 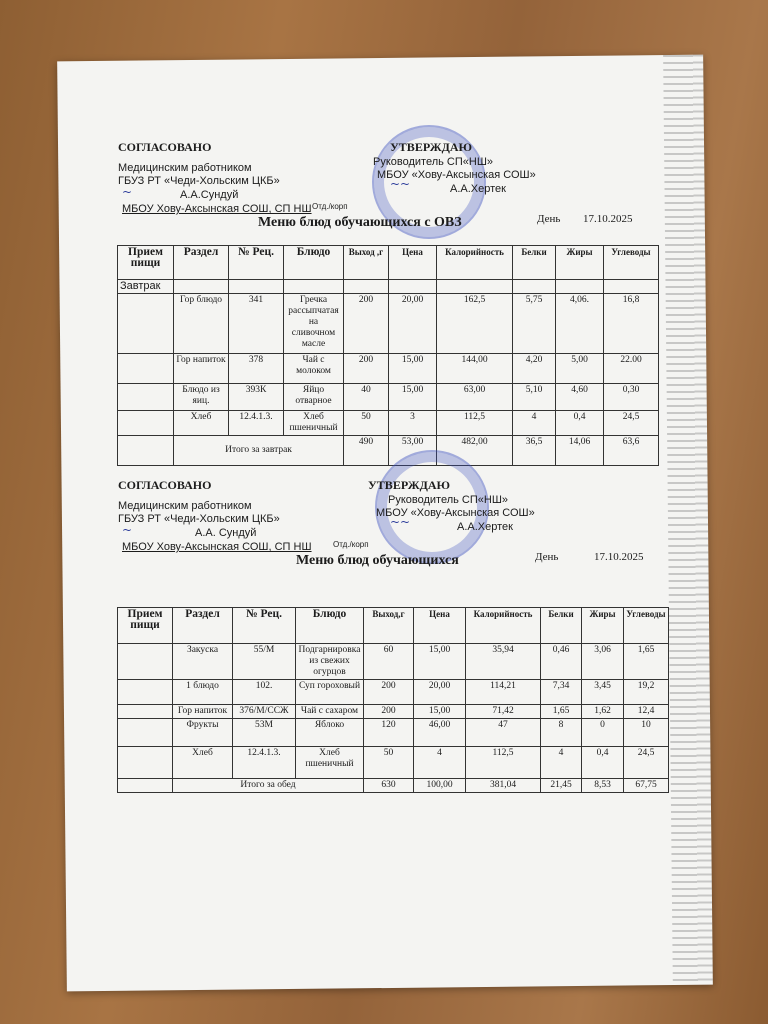 What do you see at coordinates (534, 450) in the screenshot?
I see `total-value: 36,5` at bounding box center [534, 450].